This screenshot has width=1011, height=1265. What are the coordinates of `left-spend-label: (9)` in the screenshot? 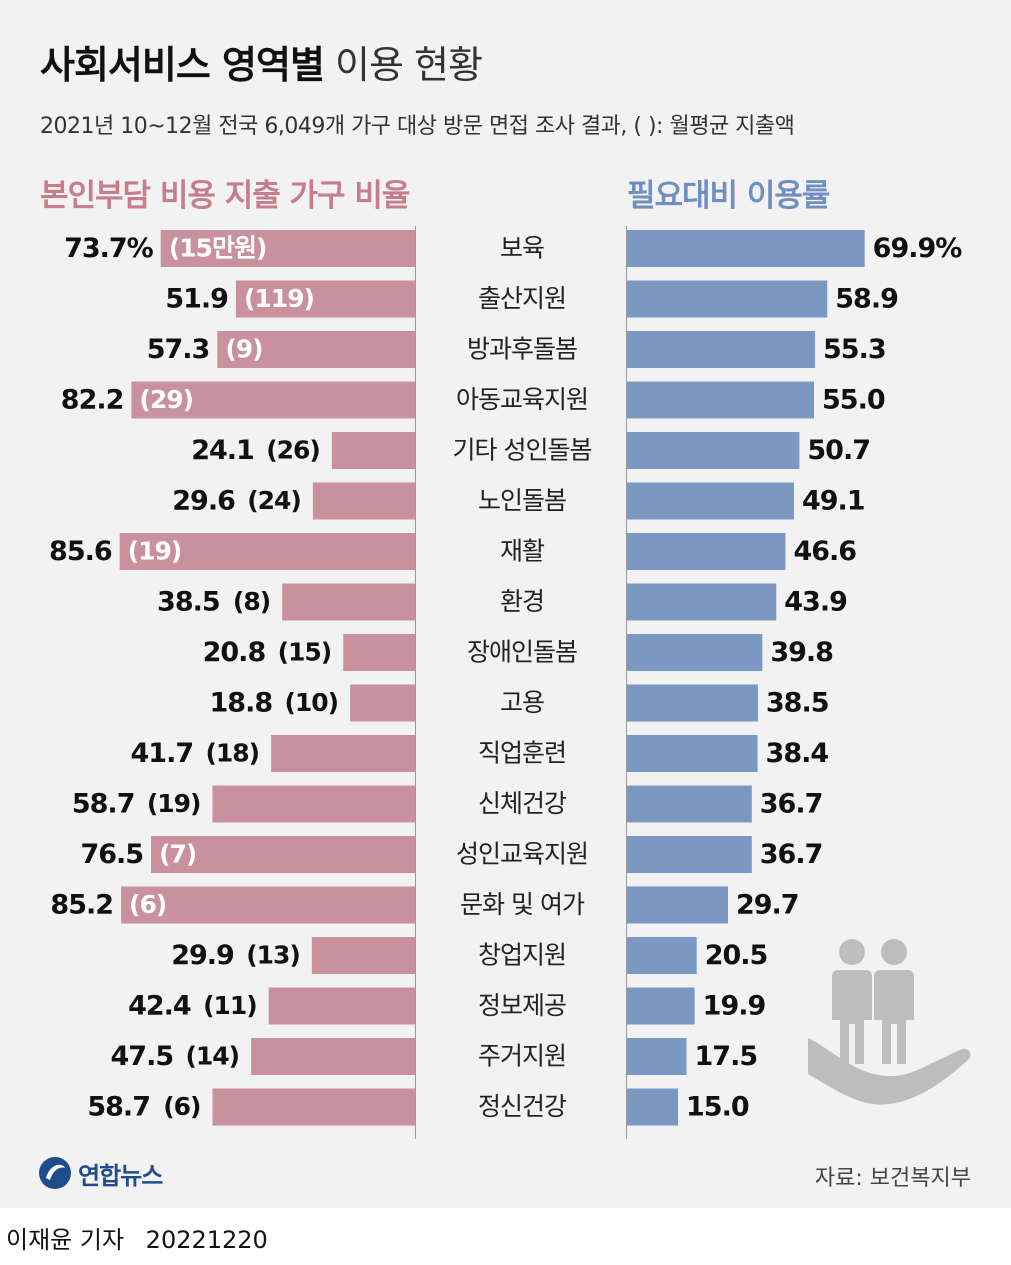 It's located at (243, 349).